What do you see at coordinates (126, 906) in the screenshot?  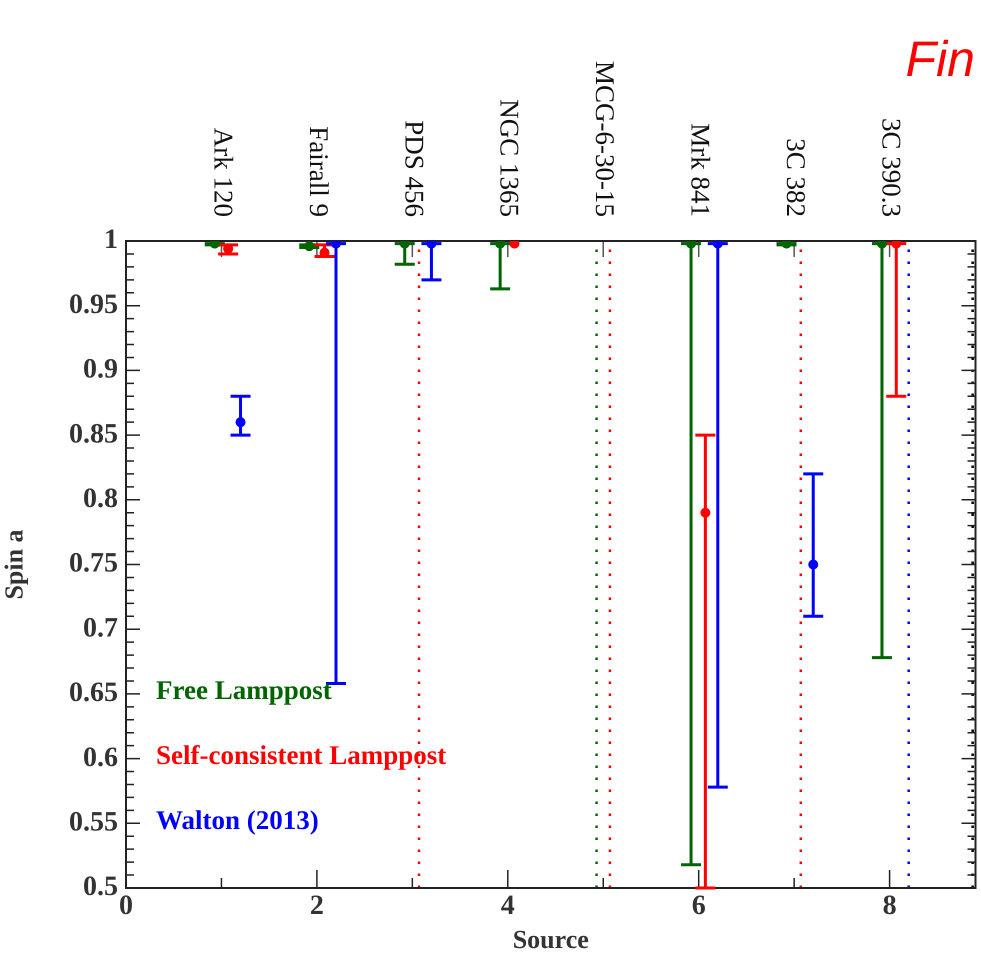 I see `x-tick-label: 0` at bounding box center [126, 906].